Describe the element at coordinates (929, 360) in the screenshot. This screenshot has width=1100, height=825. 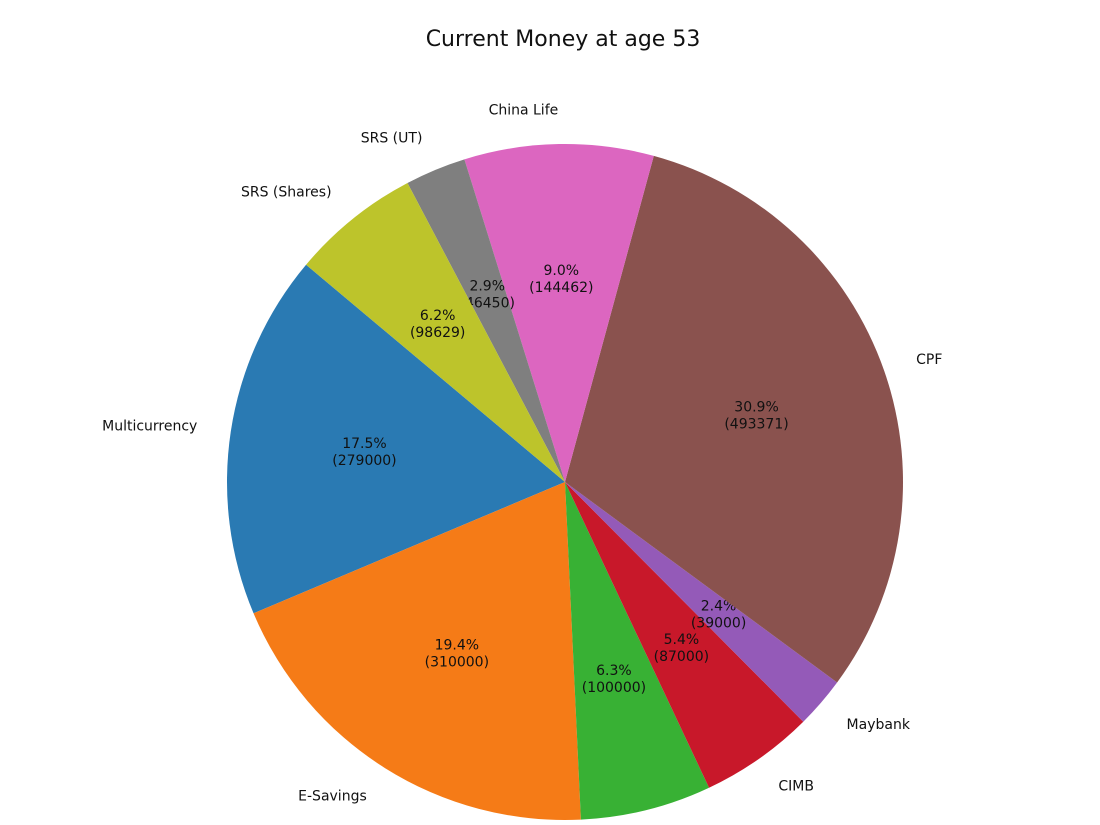
I see `slice-label: CPF` at that location.